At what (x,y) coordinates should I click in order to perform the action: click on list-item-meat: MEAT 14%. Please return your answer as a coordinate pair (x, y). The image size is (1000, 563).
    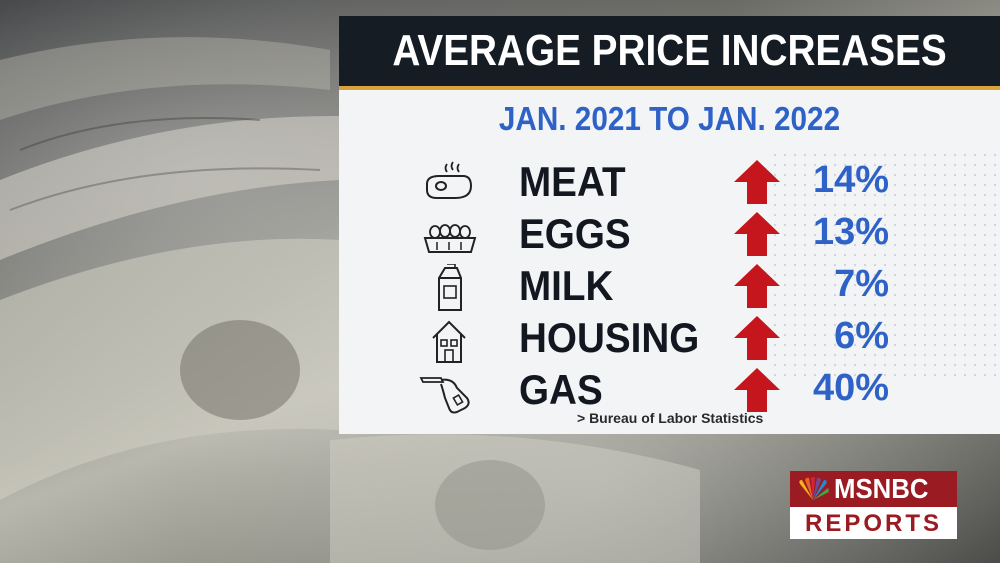
    Looking at the image, I should click on (669, 184).